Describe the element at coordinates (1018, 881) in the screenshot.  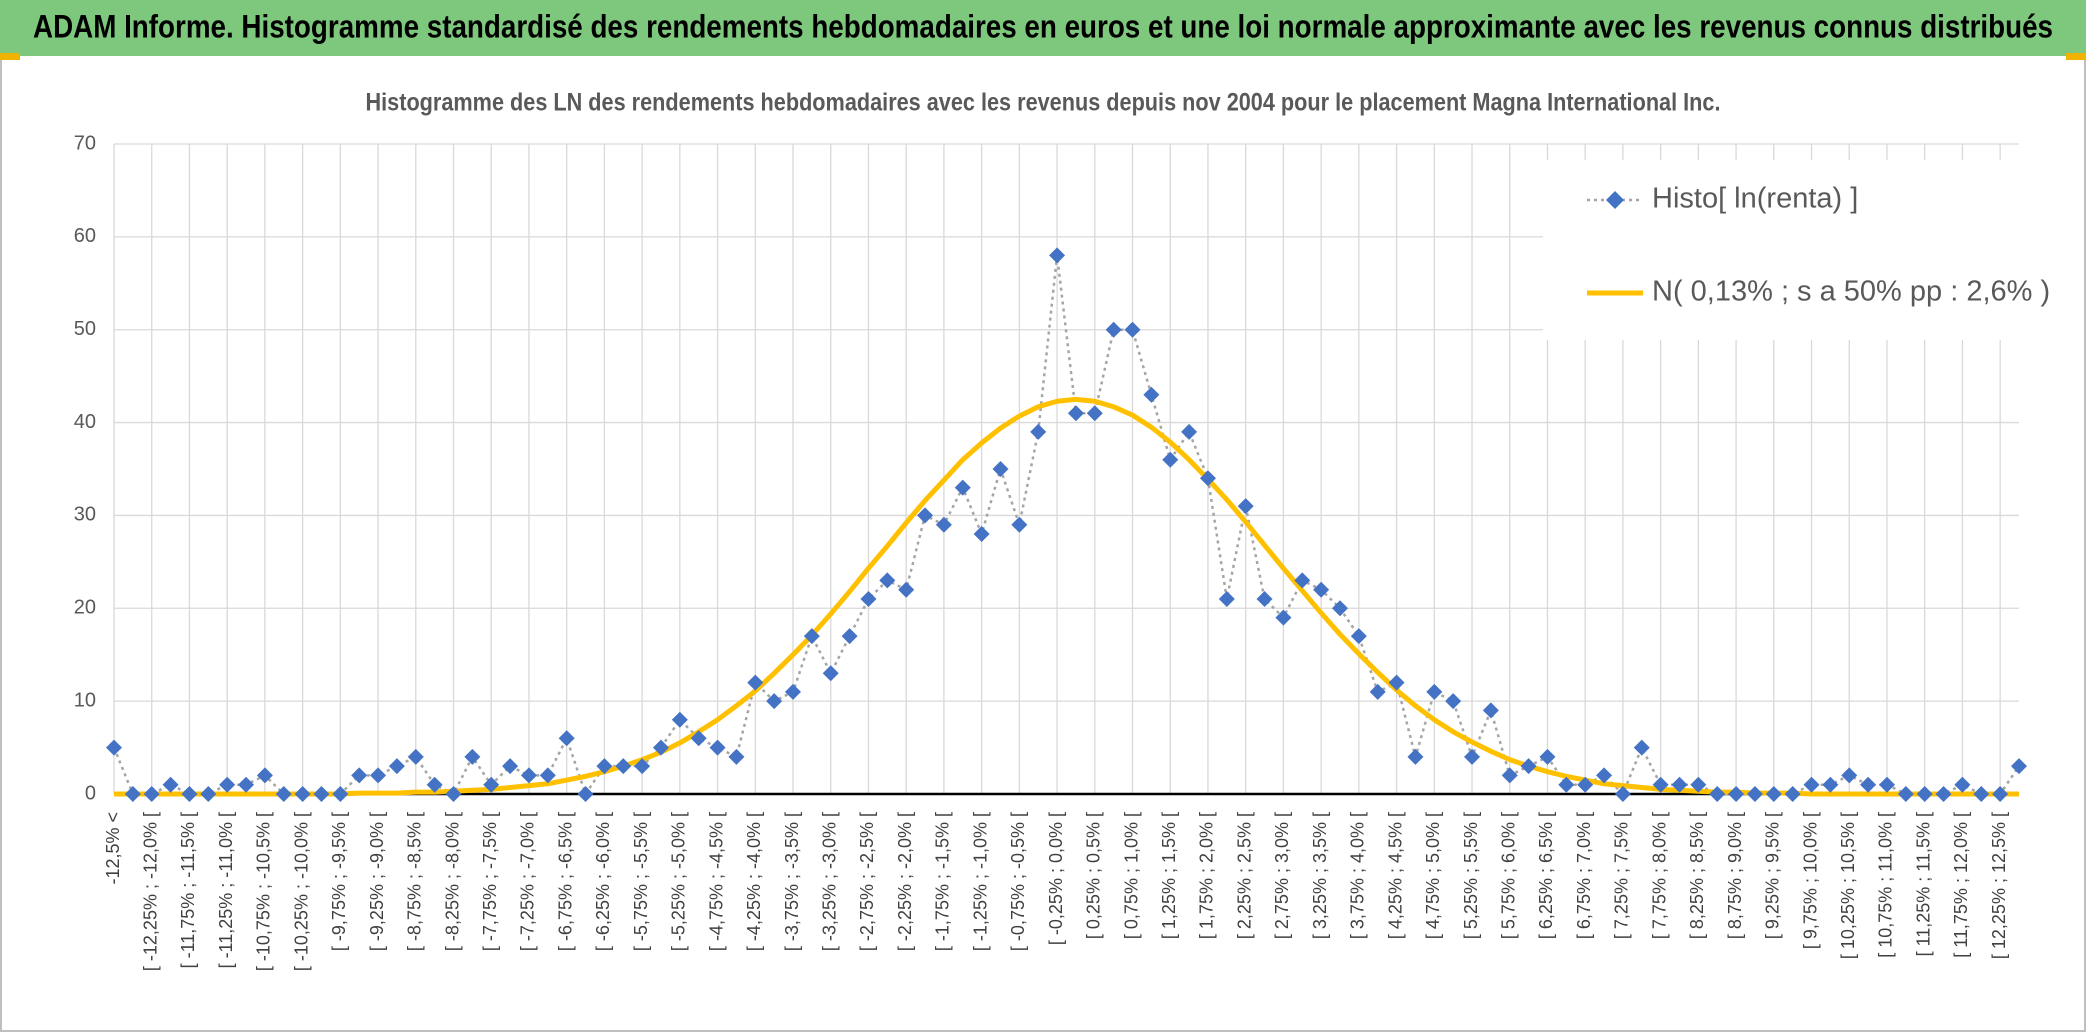
I see `x-tick-label: [ -0,75% ; -0,5% [` at that location.